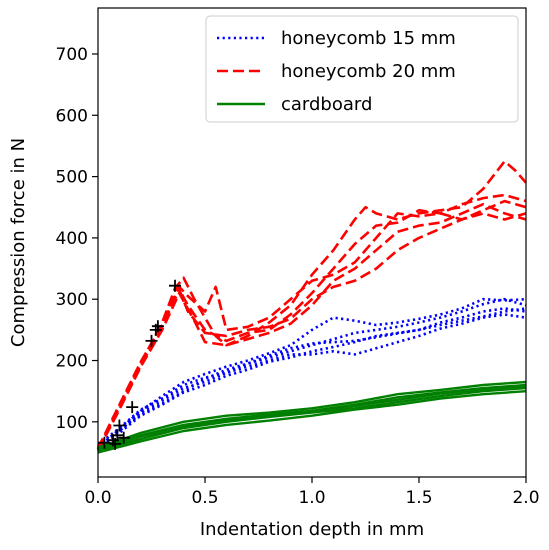 Image resolution: width=549 pixels, height=550 pixels. I want to click on marker-layer, so click(139, 364).